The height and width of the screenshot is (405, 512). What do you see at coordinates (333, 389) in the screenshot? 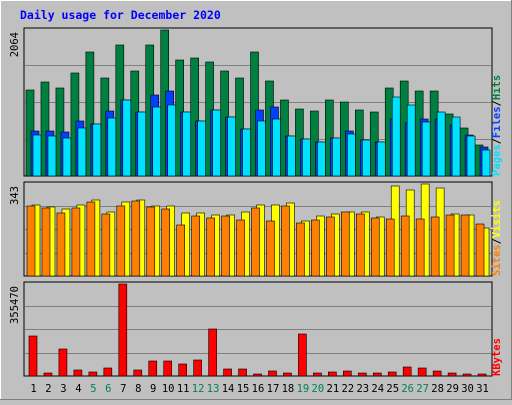
I see `x-tick-label: 21` at bounding box center [333, 389].